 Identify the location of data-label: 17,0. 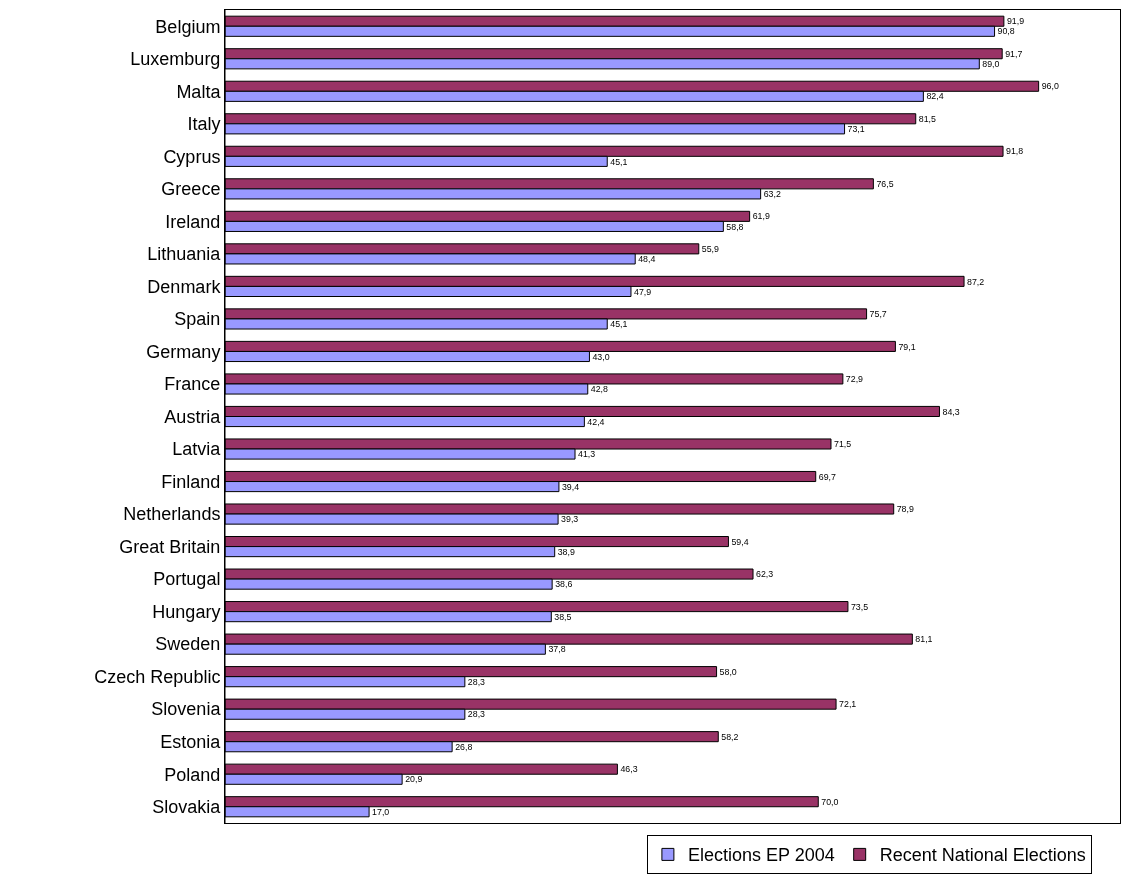
(381, 811).